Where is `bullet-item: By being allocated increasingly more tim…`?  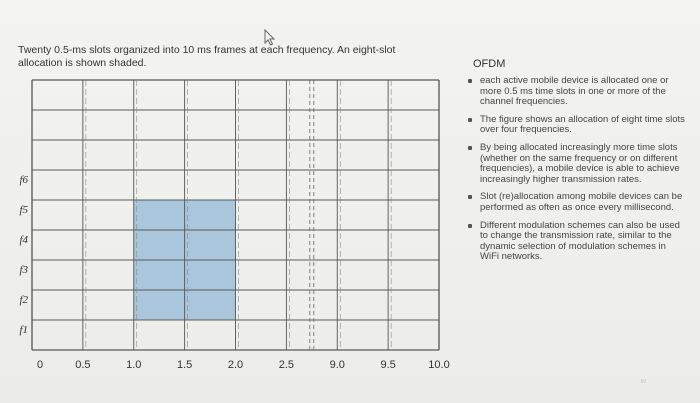 bullet-item: By being allocated increasingly more tim… is located at coordinates (576, 163).